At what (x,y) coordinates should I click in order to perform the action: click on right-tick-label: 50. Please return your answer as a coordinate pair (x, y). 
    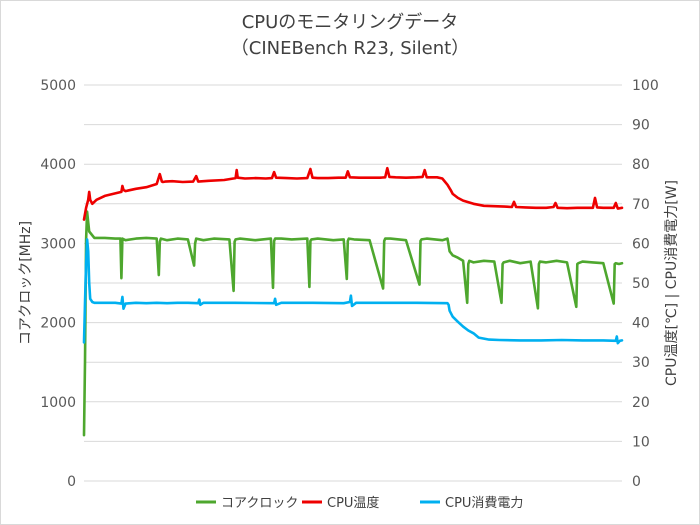
    Looking at the image, I should click on (641, 284).